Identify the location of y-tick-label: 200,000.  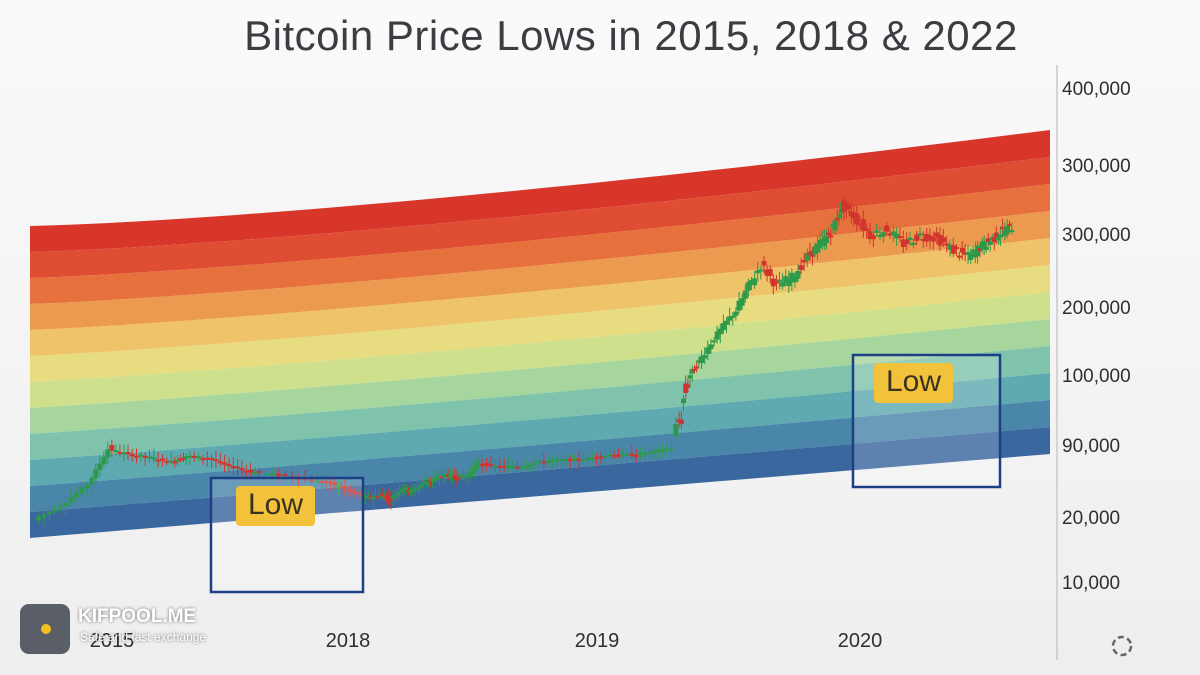
(1096, 308).